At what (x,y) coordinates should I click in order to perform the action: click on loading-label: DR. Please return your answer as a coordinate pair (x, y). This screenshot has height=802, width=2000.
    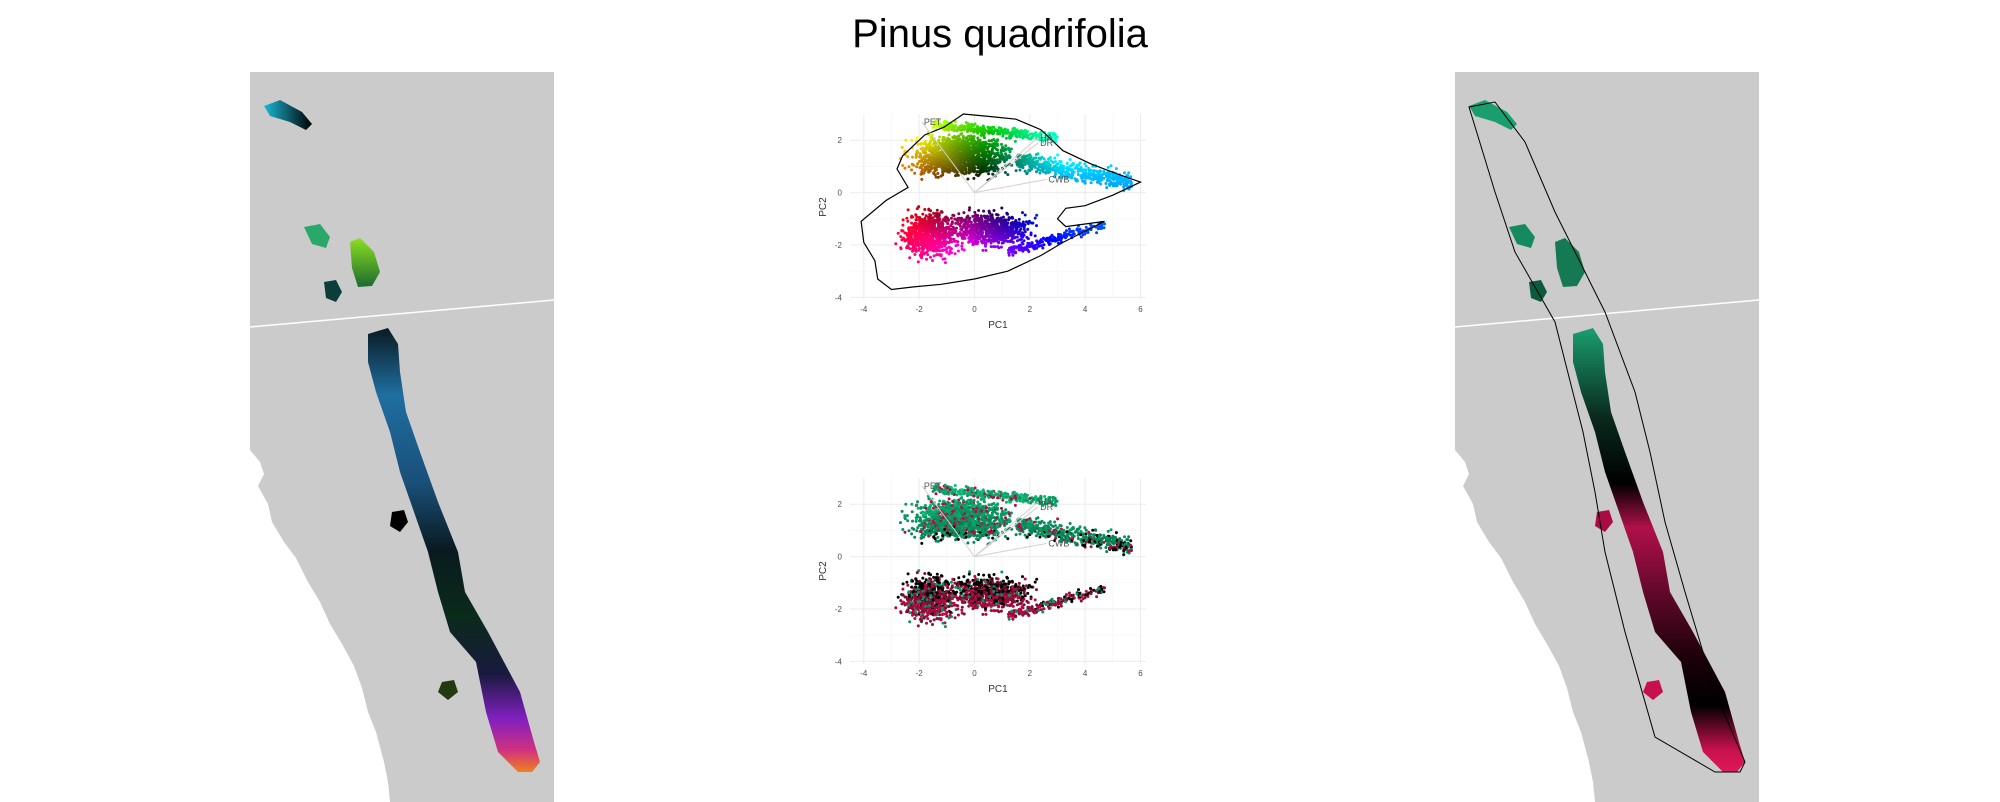
    Looking at the image, I should click on (1046, 143).